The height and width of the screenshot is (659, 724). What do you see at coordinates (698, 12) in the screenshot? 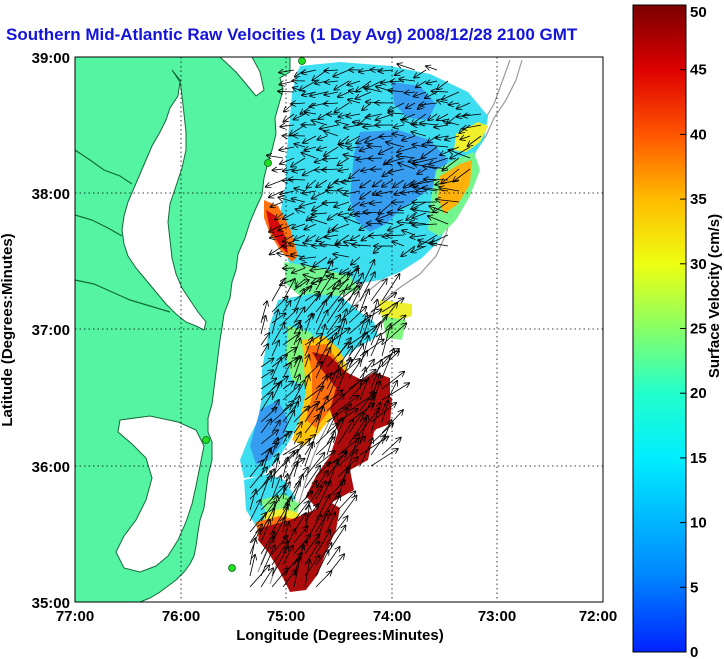
I see `colorbar-tick-label: 50` at bounding box center [698, 12].